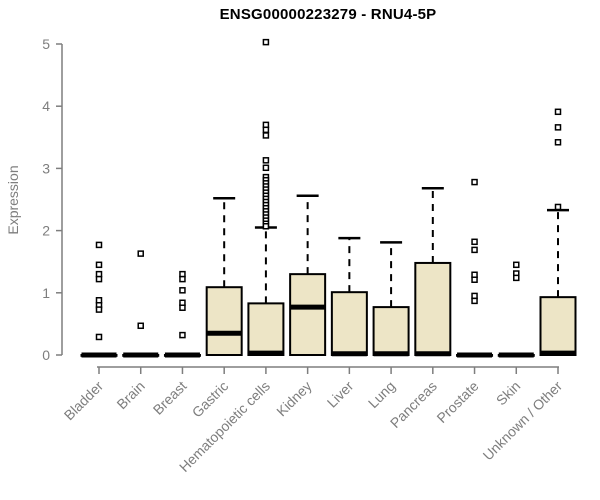 The image size is (600, 500). Describe the element at coordinates (130, 395) in the screenshot. I see `x-tick-label-brain: Brain` at that location.